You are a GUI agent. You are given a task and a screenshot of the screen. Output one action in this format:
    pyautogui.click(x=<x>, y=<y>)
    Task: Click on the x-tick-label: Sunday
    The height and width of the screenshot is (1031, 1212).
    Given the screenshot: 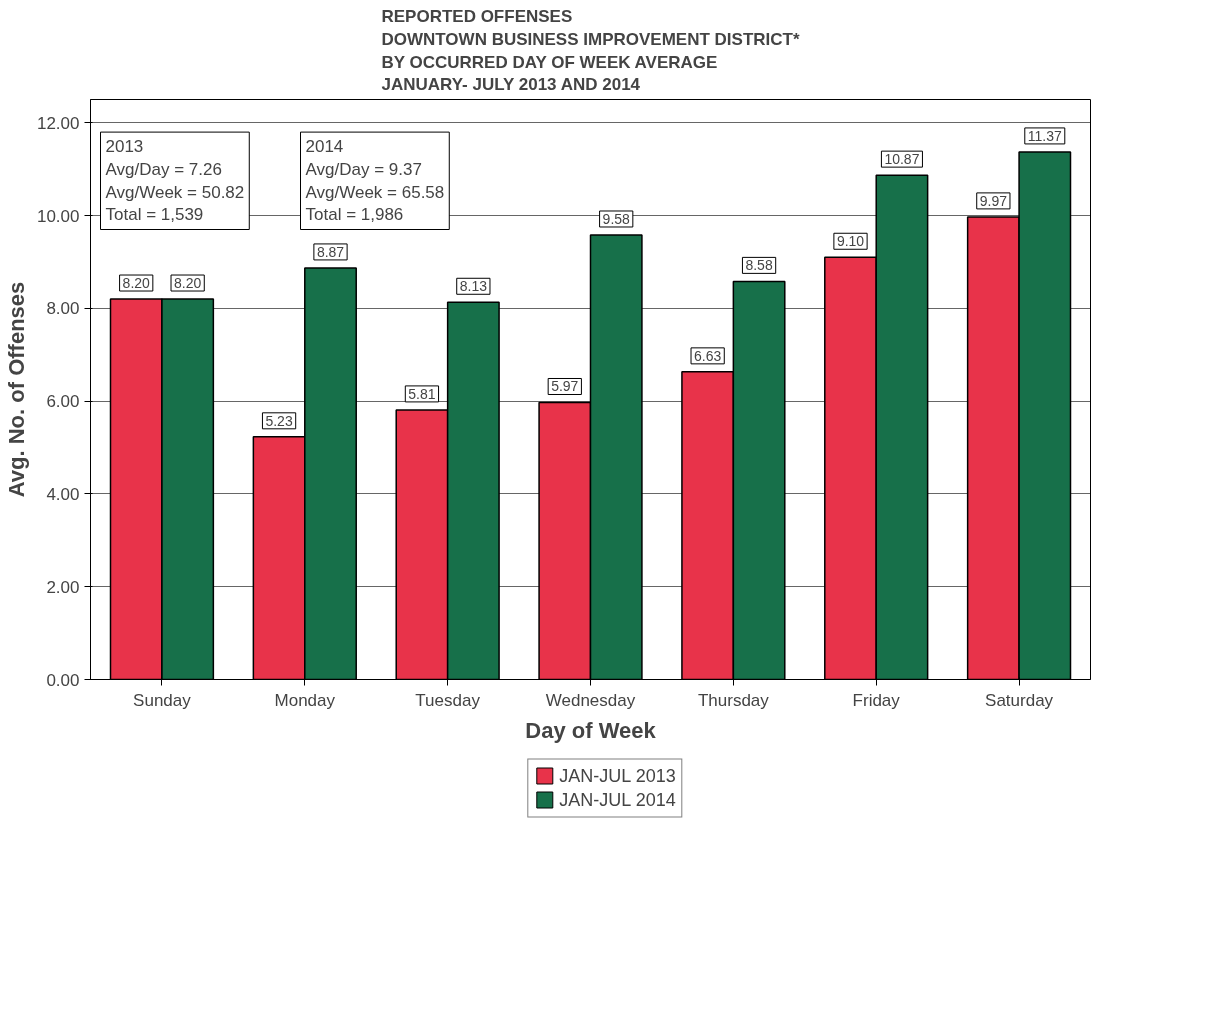 What is the action you would take?
    pyautogui.click(x=162, y=700)
    